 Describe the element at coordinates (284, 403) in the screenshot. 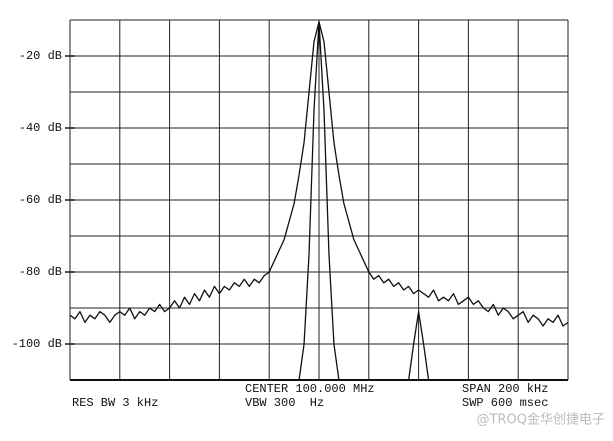

I see `video-bandwidth: VBW 300 Hz` at that location.